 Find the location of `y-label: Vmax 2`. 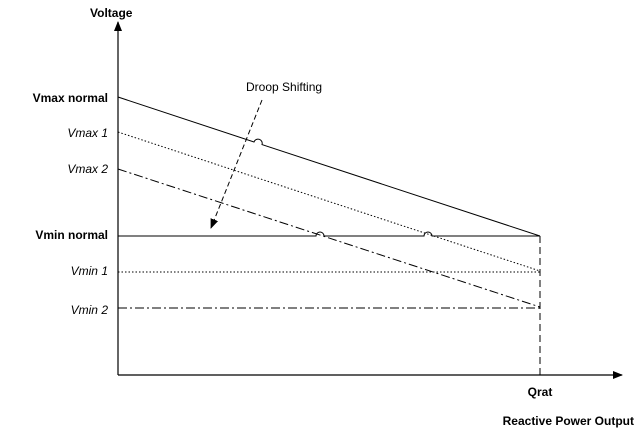

y-label: Vmax 2 is located at coordinates (87, 169).